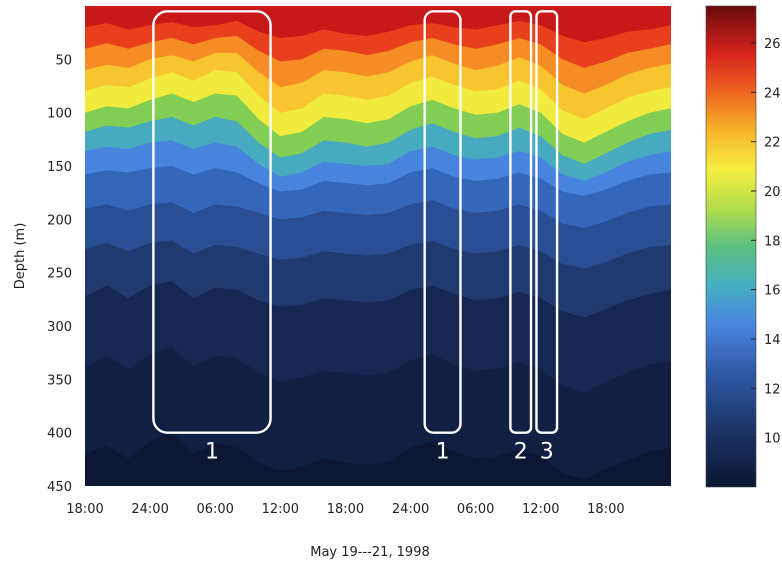 The image size is (782, 568). Describe the element at coordinates (772, 44) in the screenshot. I see `colorbar-tick-label: 26` at that location.